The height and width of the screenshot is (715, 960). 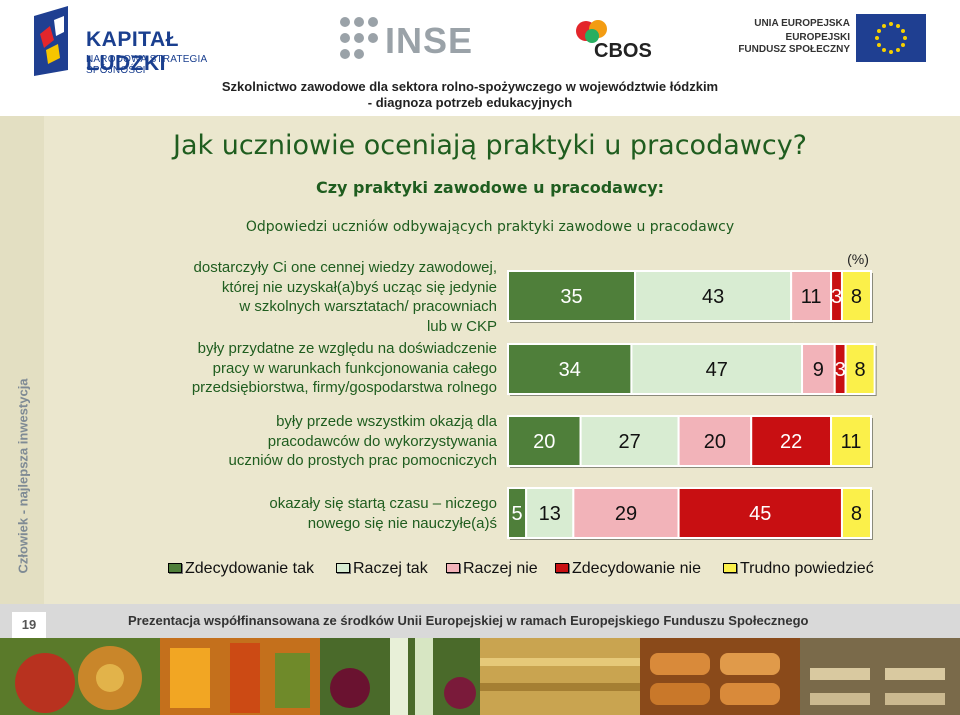 What do you see at coordinates (362, 460) in the screenshot?
I see `row-label-3-line-3: uczniów do prostych prac pomocniczych` at bounding box center [362, 460].